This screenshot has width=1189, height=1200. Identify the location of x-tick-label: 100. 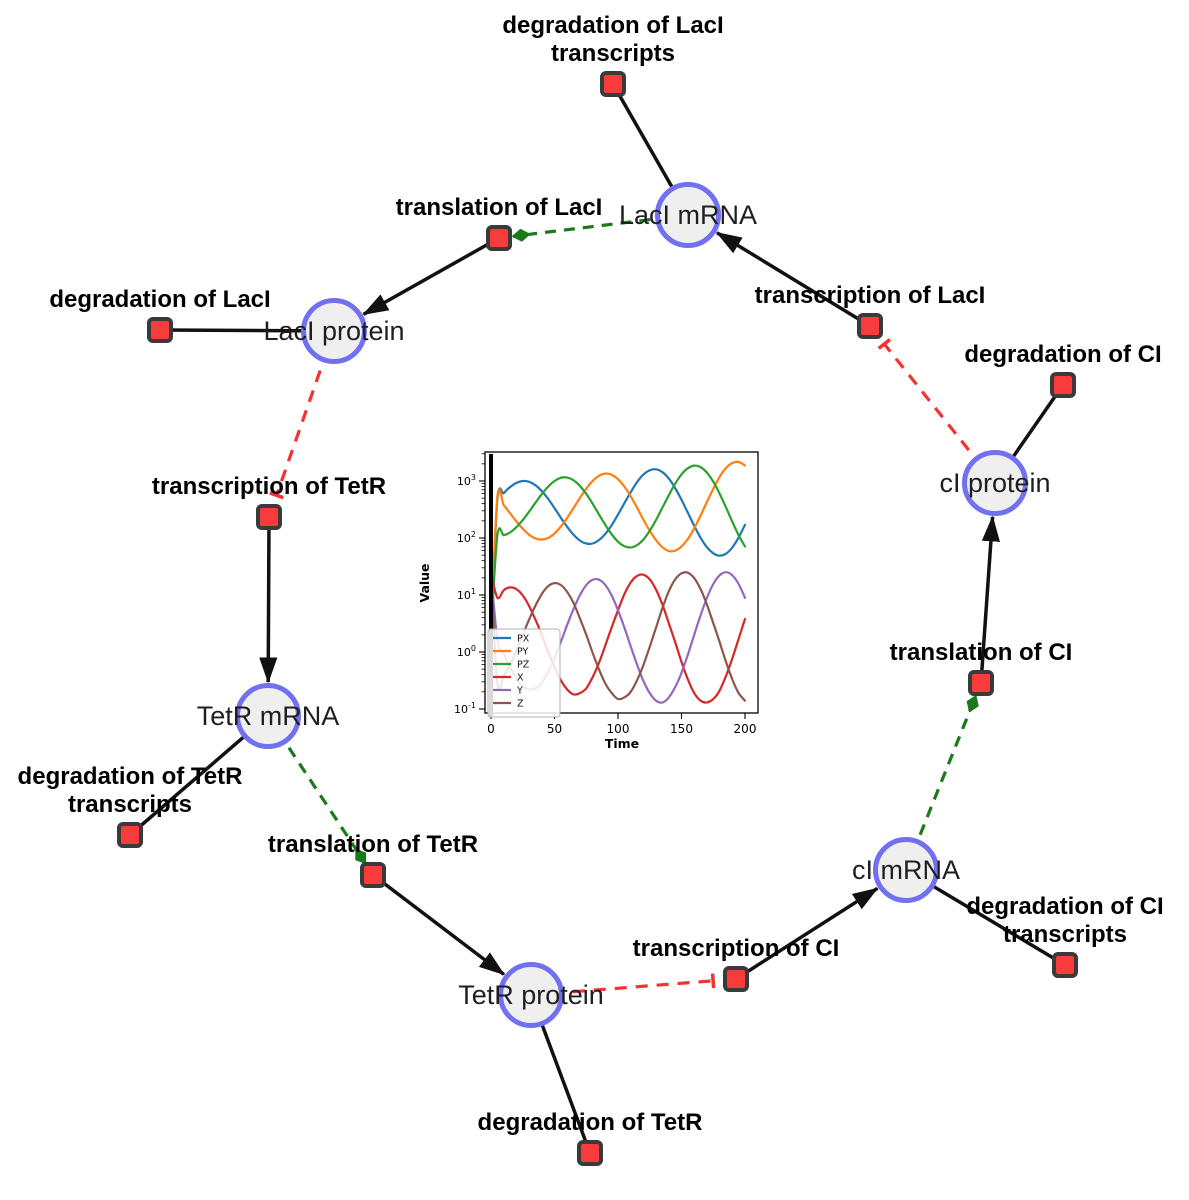
(618, 729).